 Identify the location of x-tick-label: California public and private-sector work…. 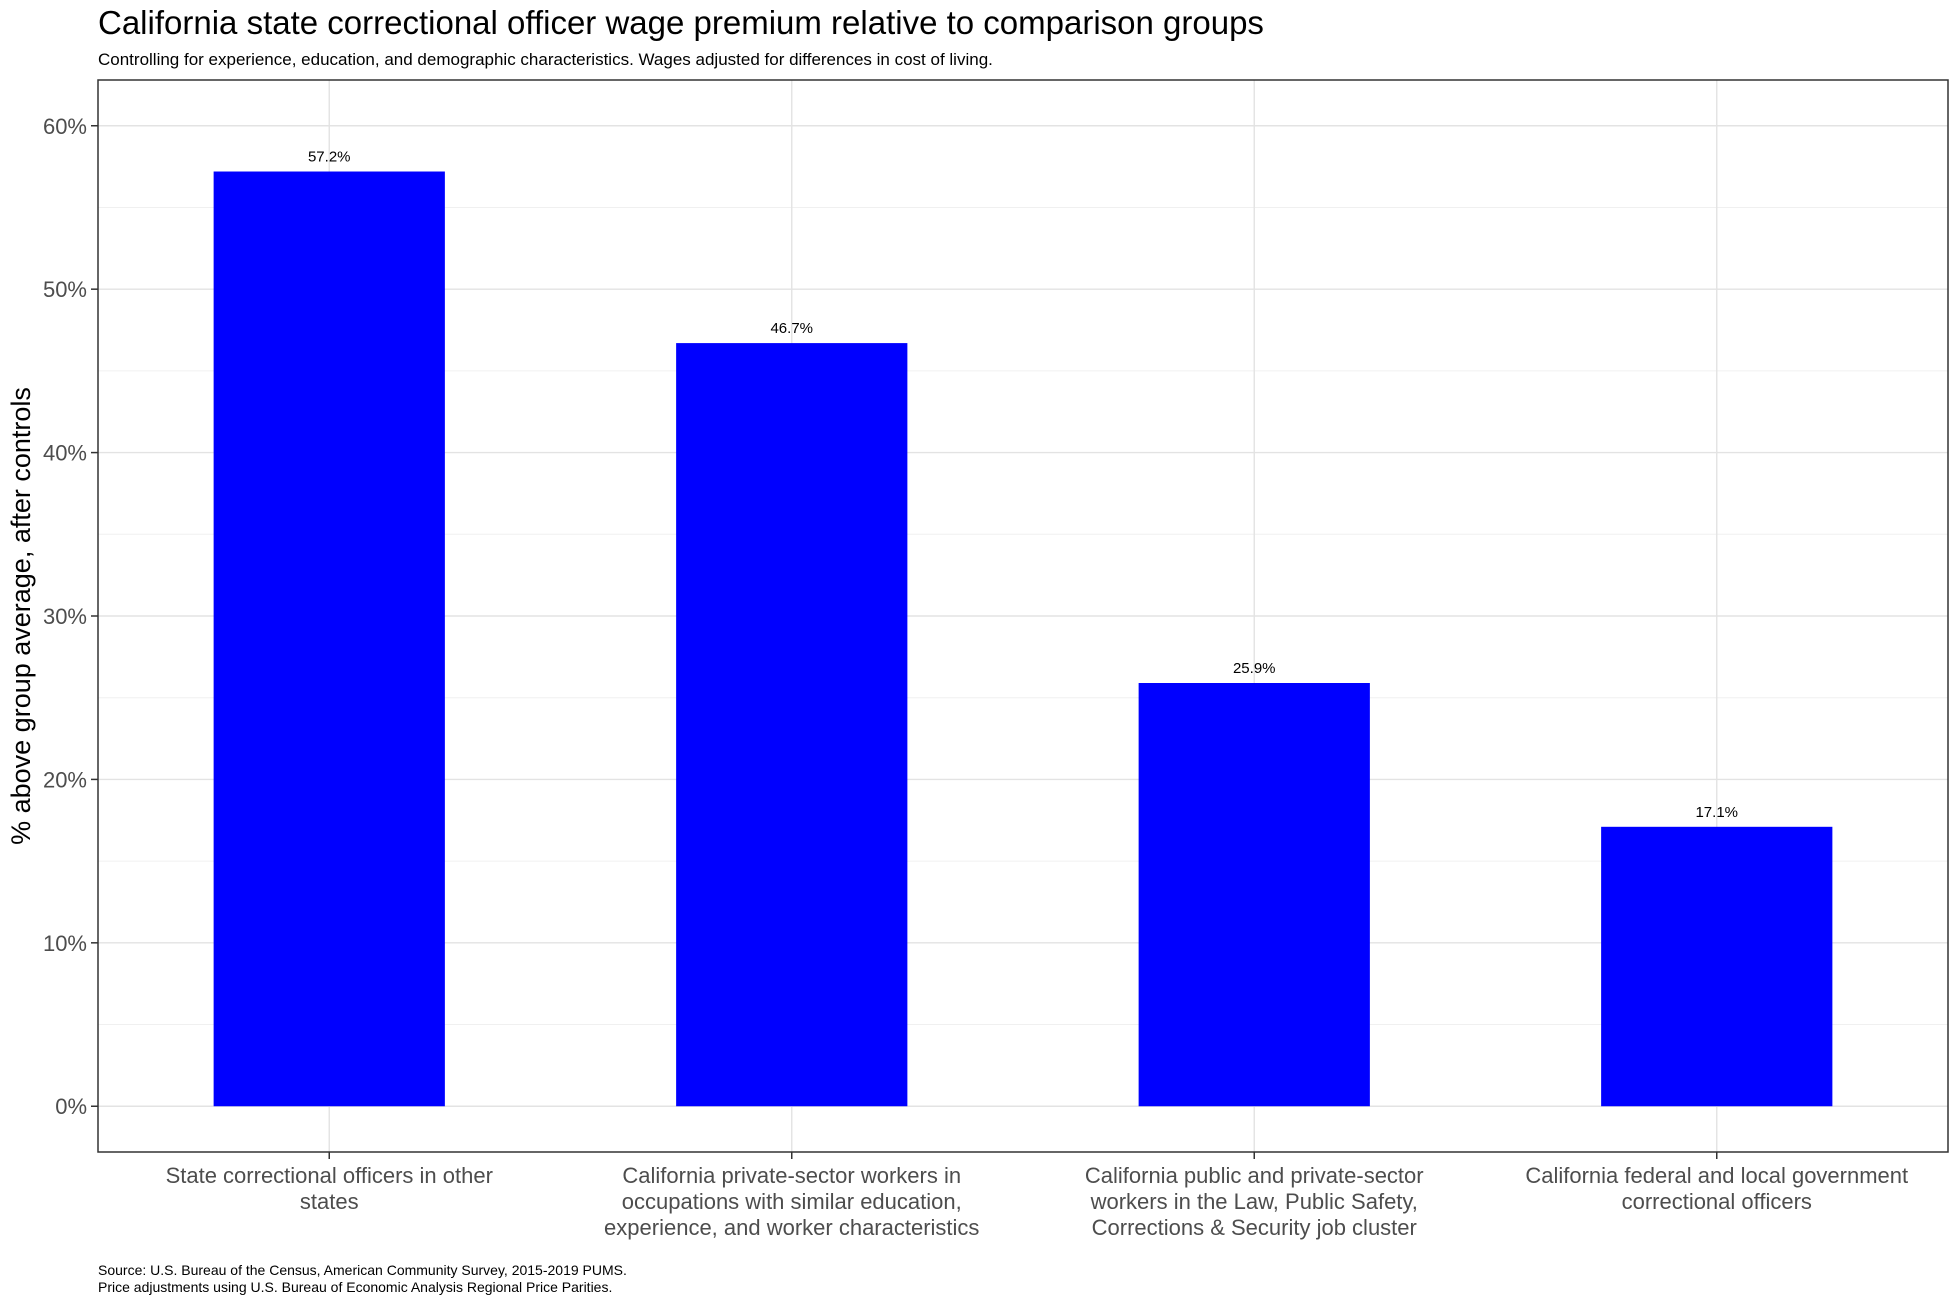
(1254, 1201).